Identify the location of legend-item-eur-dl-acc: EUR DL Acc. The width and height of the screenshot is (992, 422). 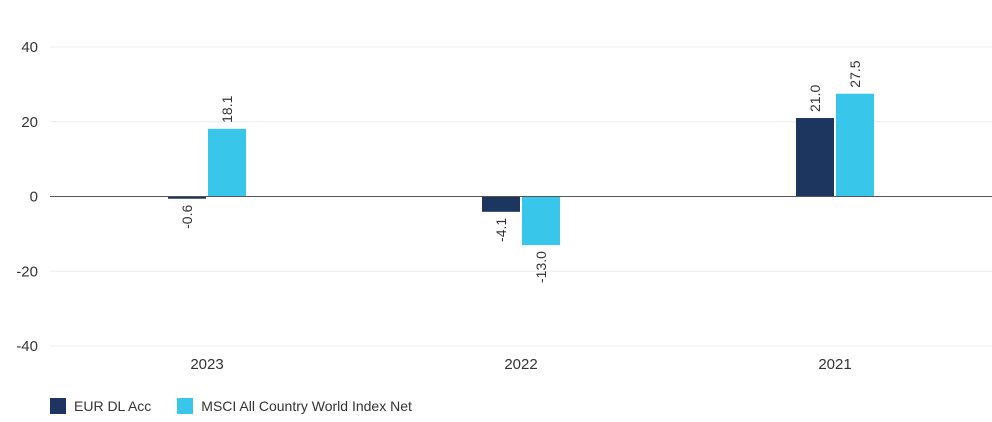
(100, 406).